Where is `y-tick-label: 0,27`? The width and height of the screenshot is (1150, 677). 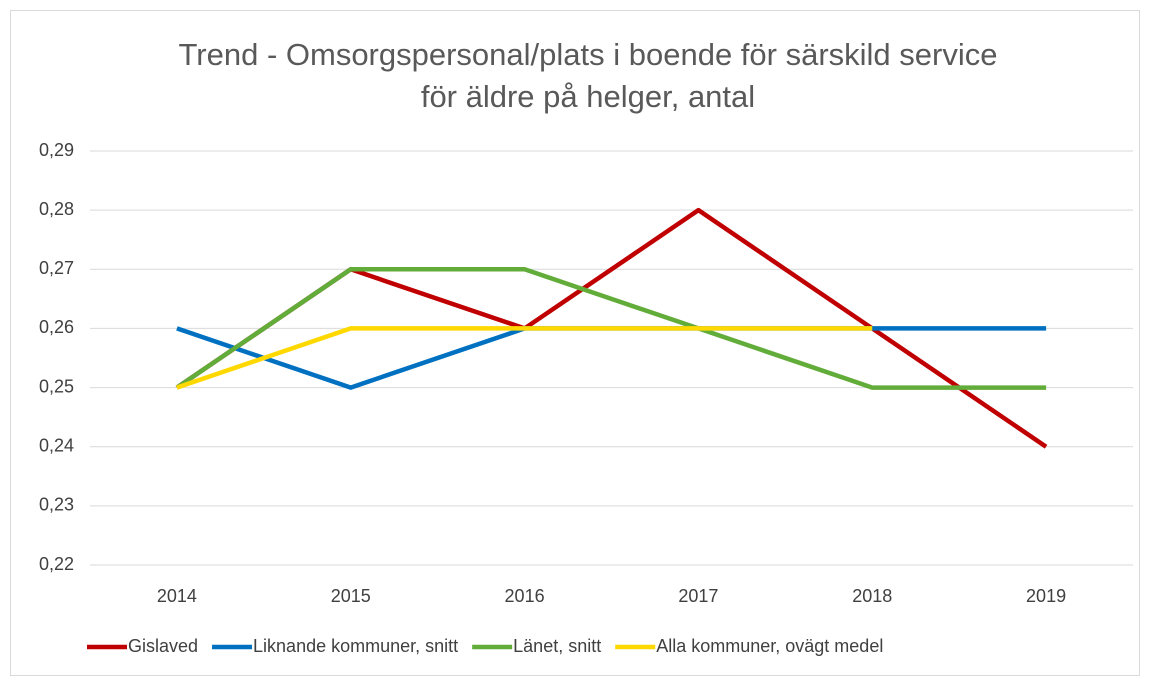
y-tick-label: 0,27 is located at coordinates (56, 268).